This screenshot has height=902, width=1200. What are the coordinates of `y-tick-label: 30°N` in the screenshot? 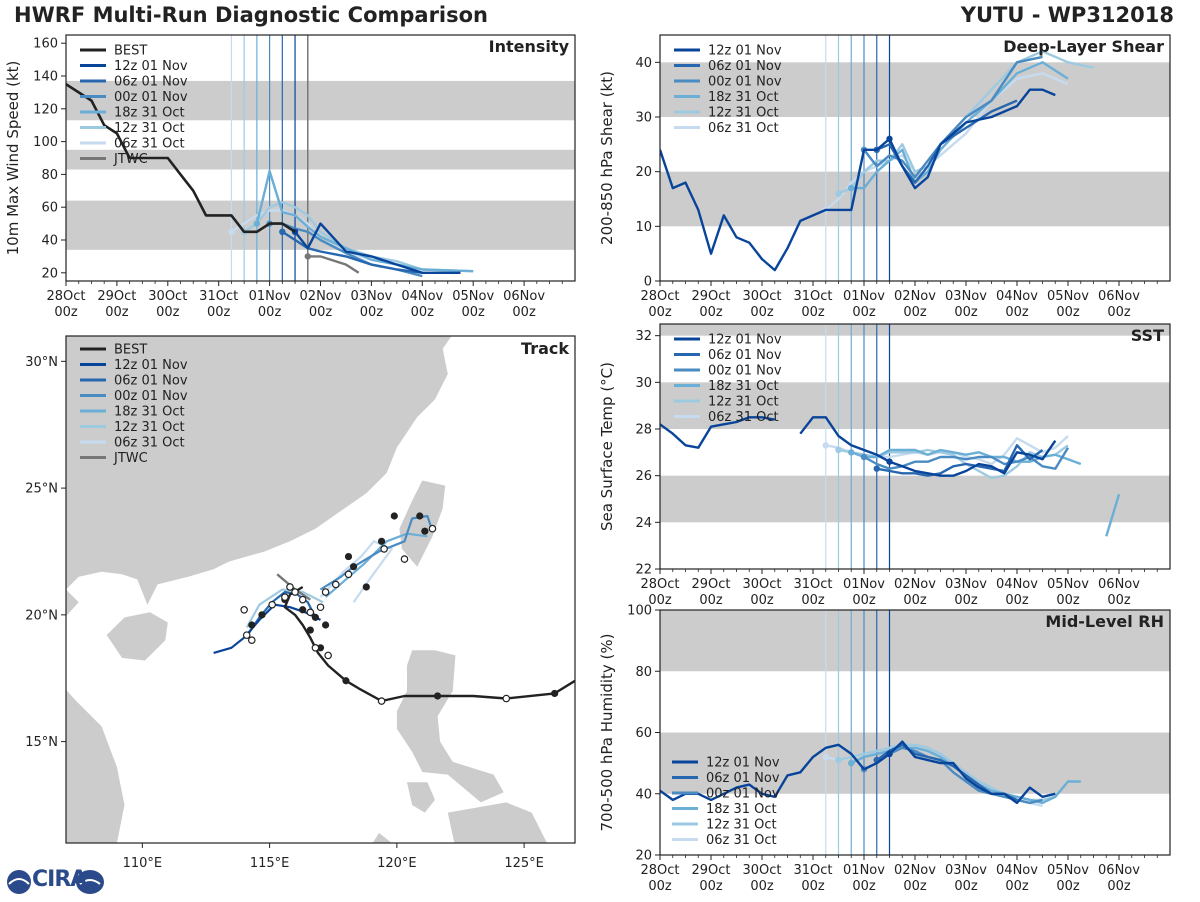 It's located at (41, 362).